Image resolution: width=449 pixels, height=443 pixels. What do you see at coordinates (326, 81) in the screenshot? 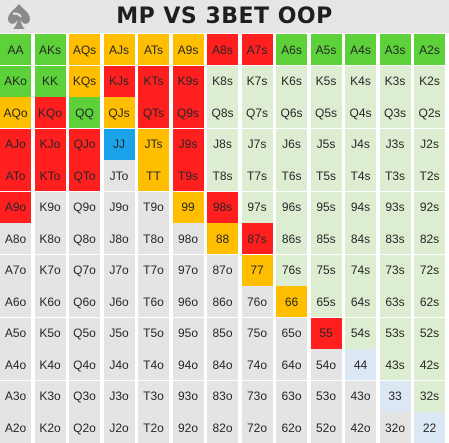
I see `hand-cell: K5s` at bounding box center [326, 81].